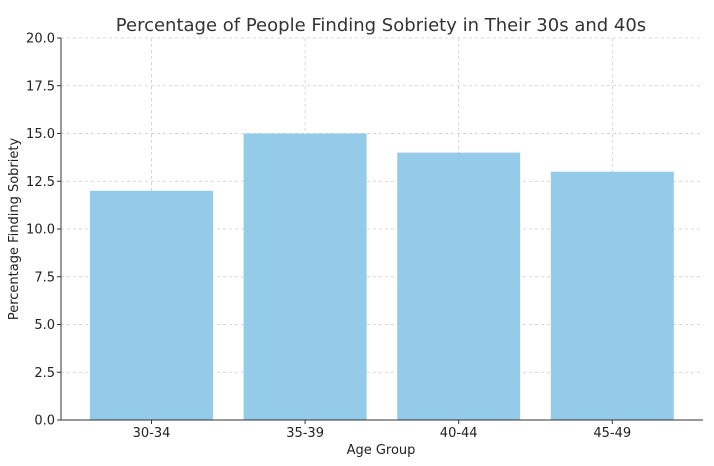  I want to click on x-tick-label: 35-39, so click(305, 433).